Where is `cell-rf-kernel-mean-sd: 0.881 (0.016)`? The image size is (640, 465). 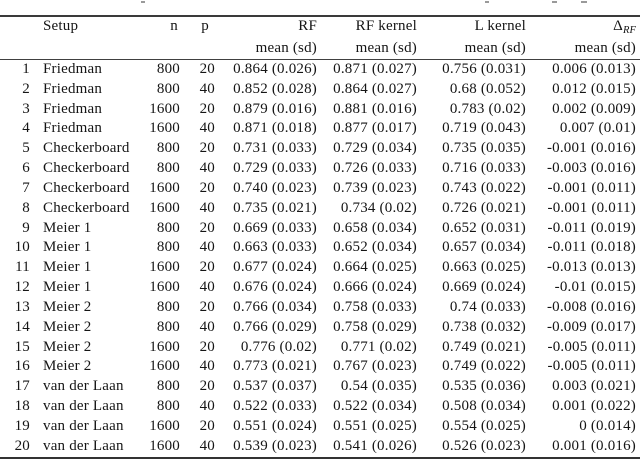
cell-rf-kernel-mean-sd: 0.881 (0.016) is located at coordinates (375, 108).